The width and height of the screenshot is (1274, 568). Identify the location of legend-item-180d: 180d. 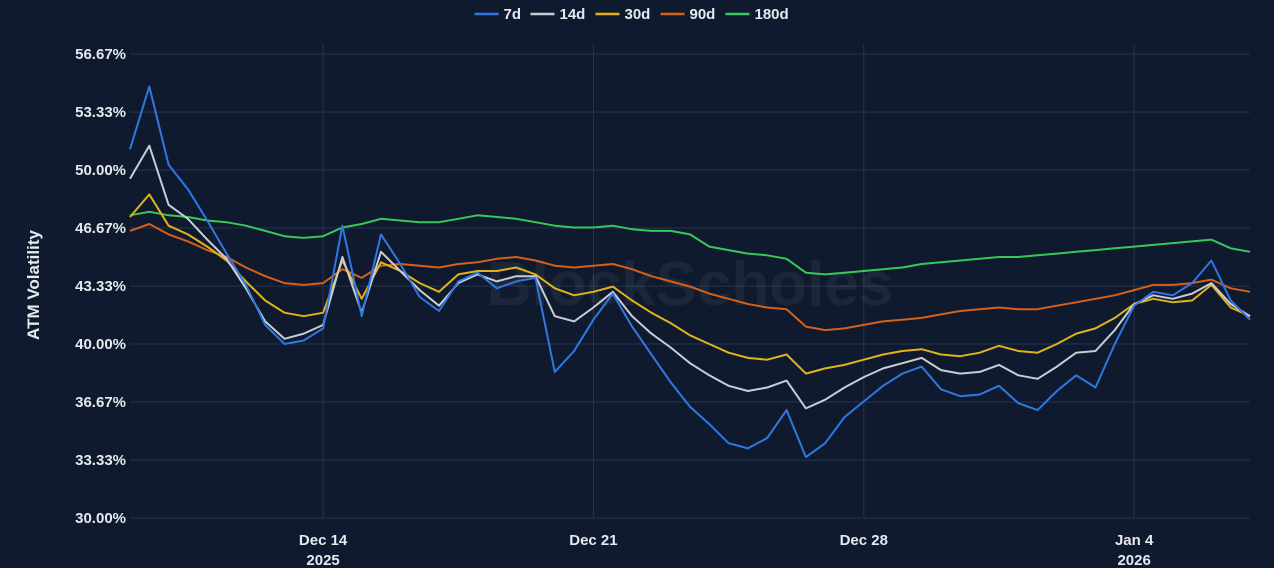
(757, 14).